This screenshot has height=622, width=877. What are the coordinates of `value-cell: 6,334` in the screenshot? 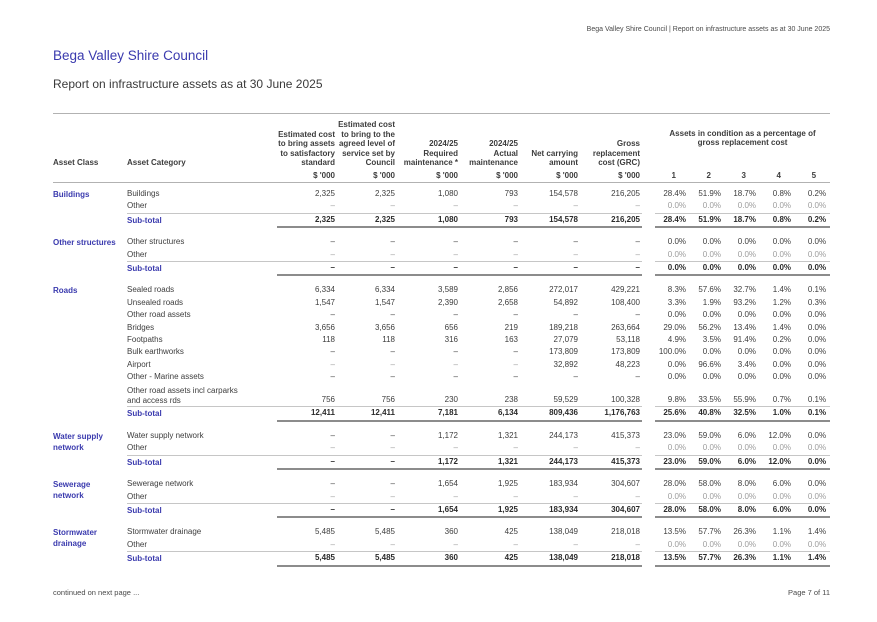 It's located at (384, 290).